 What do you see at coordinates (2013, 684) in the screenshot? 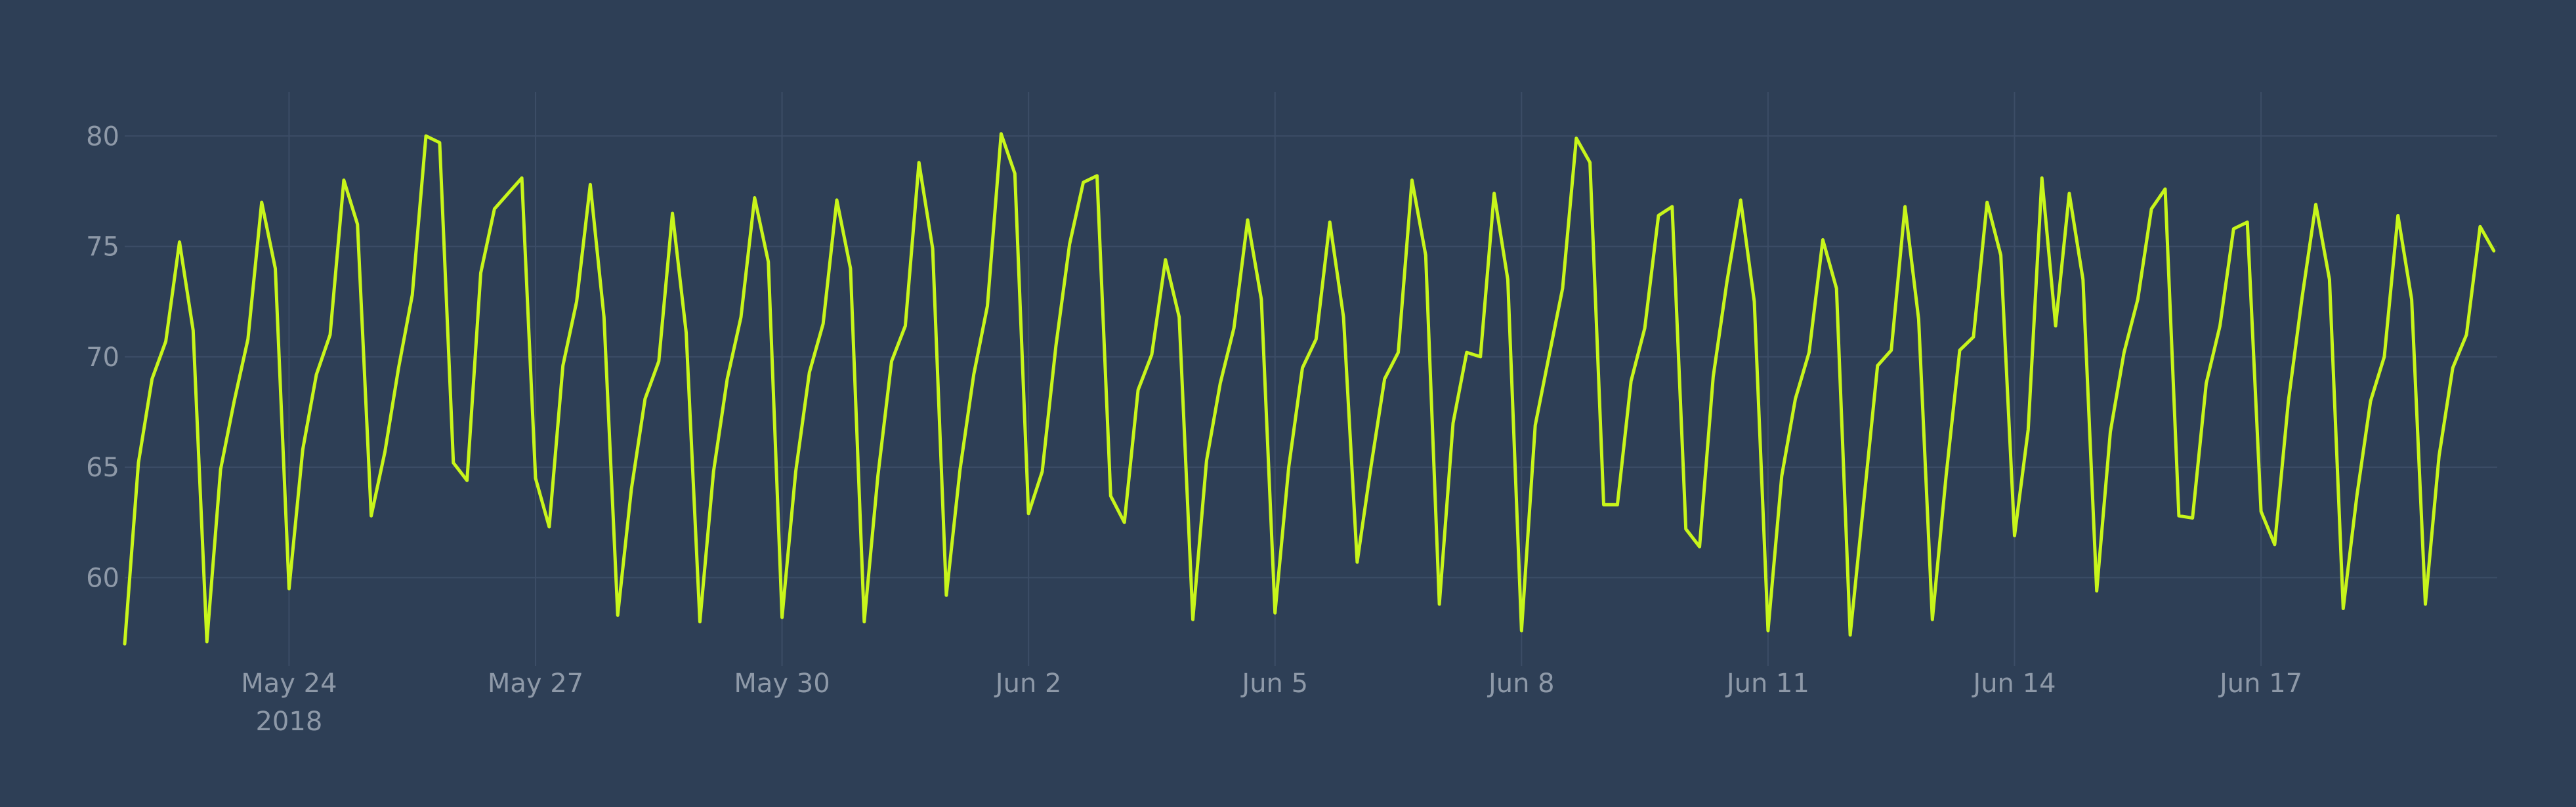
I see `x-tick-label: Jun 14` at bounding box center [2013, 684].